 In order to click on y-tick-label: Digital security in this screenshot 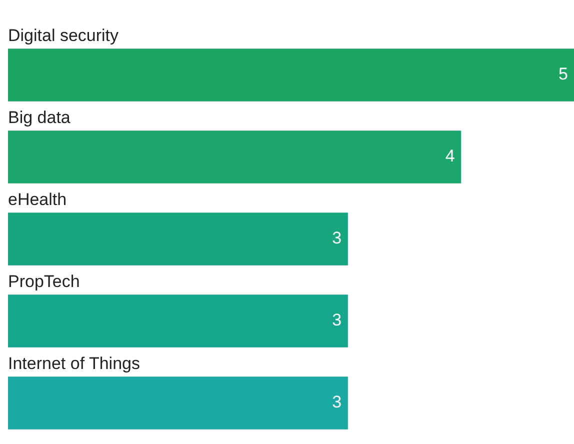, I will do `click(64, 35)`.